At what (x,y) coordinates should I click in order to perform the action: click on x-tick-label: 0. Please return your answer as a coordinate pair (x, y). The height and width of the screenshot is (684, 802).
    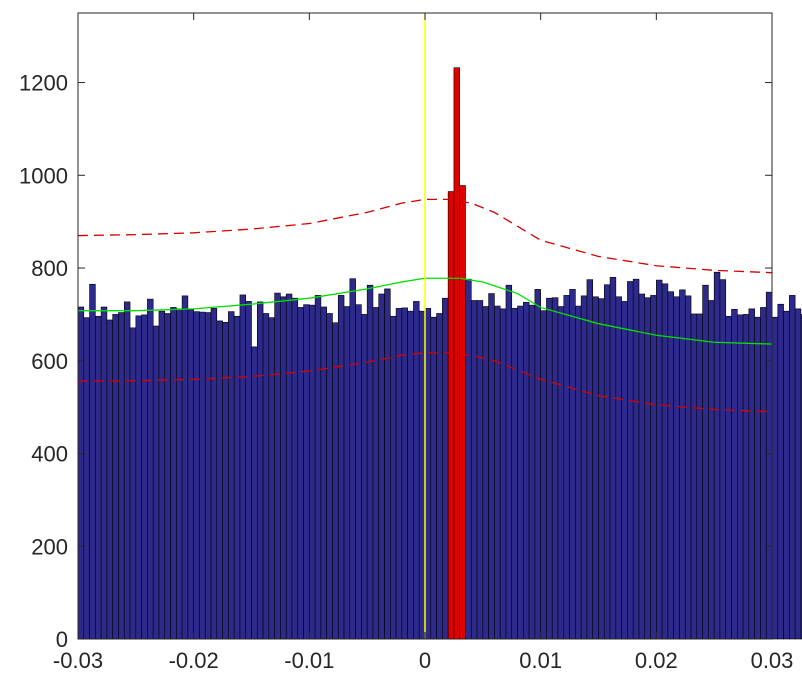
    Looking at the image, I should click on (425, 660).